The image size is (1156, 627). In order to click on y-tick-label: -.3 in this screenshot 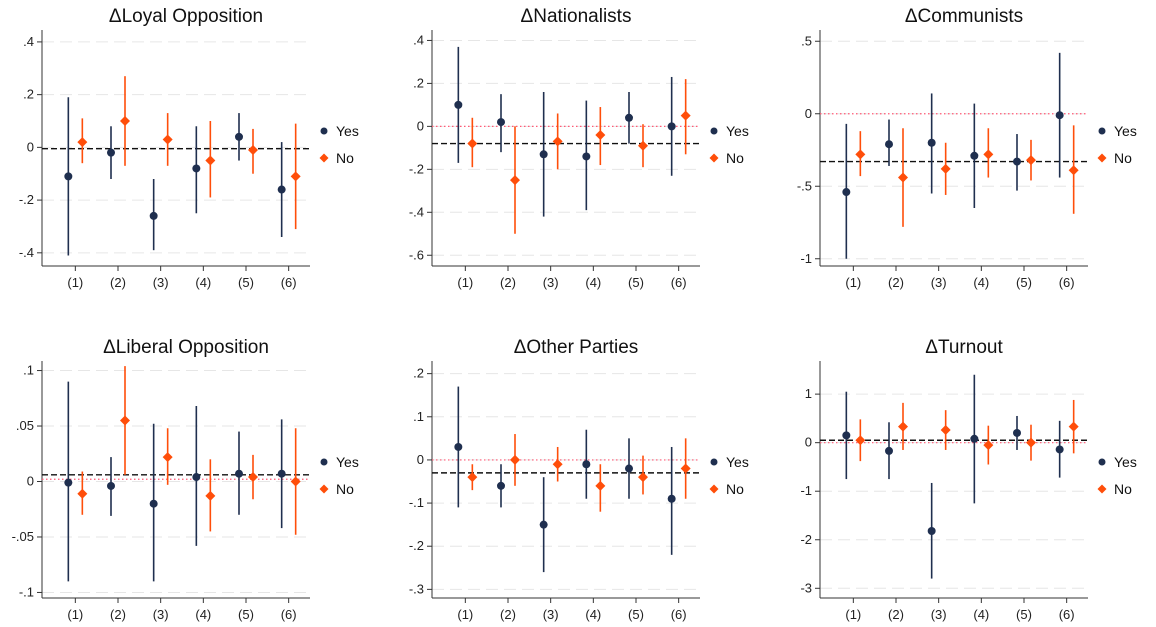, I will do `click(416, 588)`.